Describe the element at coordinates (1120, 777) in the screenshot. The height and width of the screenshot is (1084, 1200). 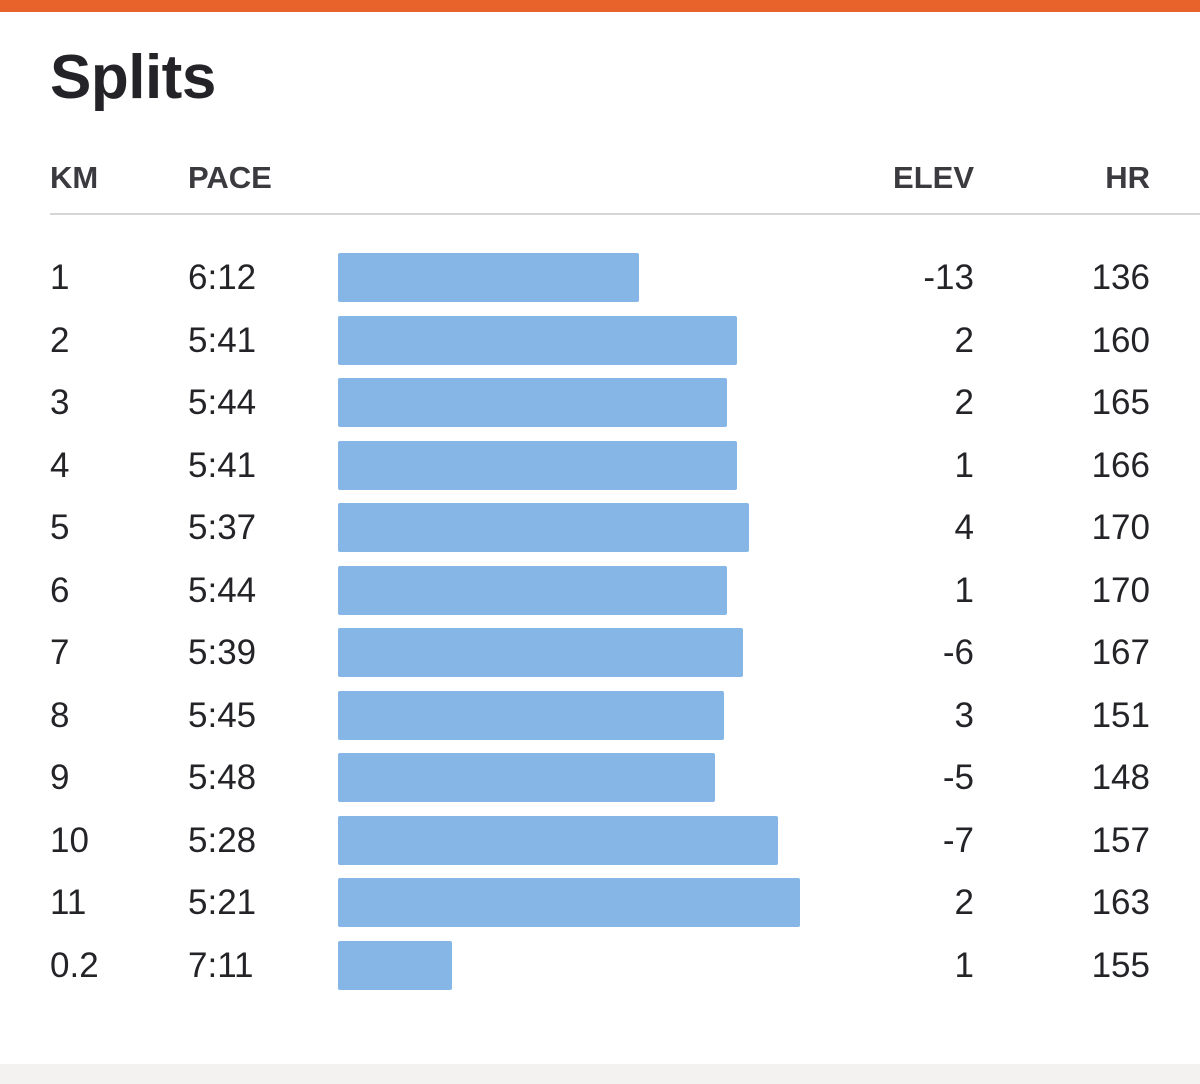
I see `split-heart-rate: 148` at that location.